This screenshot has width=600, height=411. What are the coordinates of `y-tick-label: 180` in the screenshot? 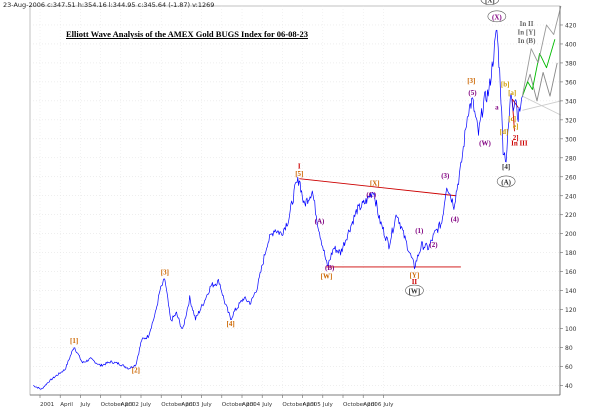 It's located at (571, 253).